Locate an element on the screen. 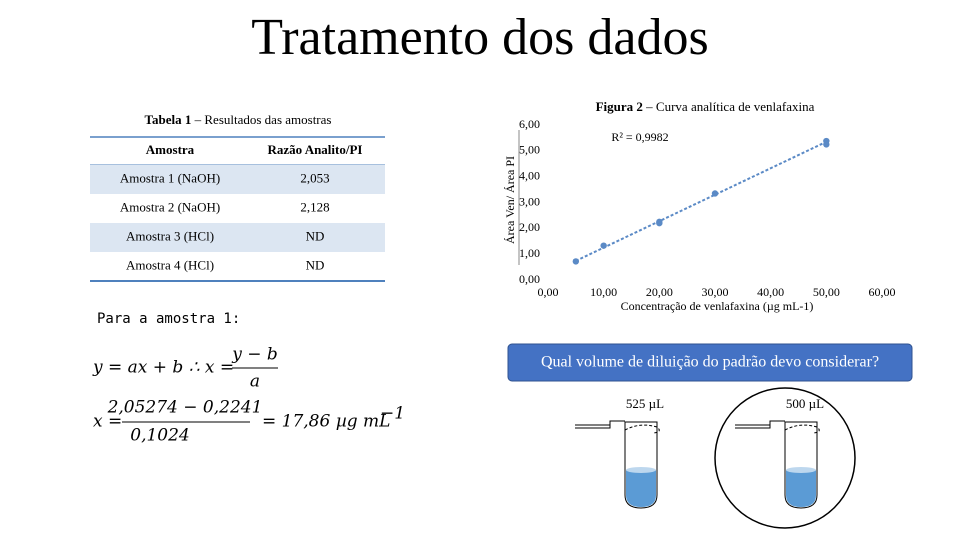 This screenshot has width=960, height=540. table-cell: Amostra 4 (HCl) is located at coordinates (170, 264).